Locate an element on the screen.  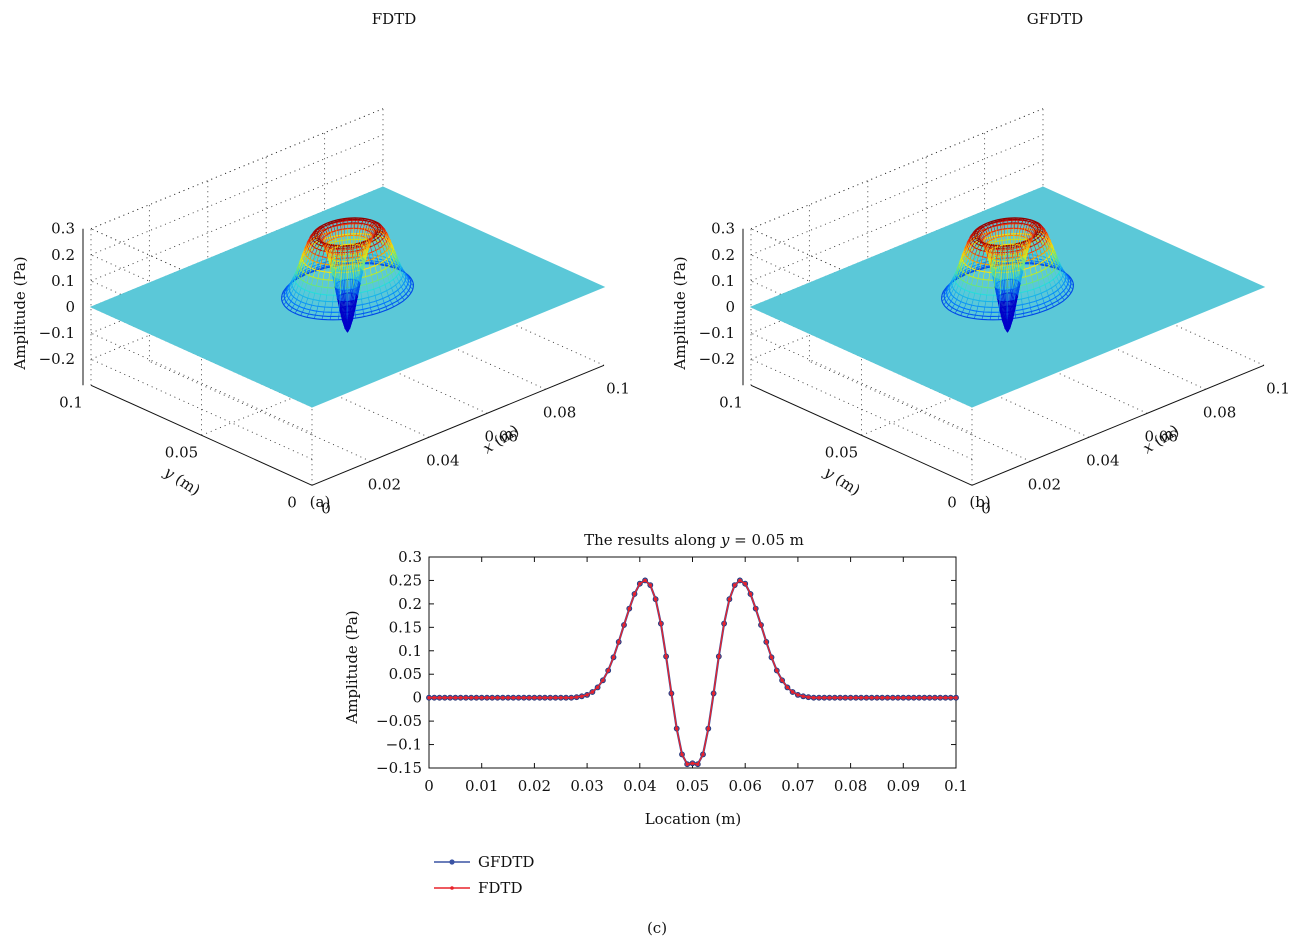
panel-b-xtick-label: 0 is located at coordinates (986, 508).